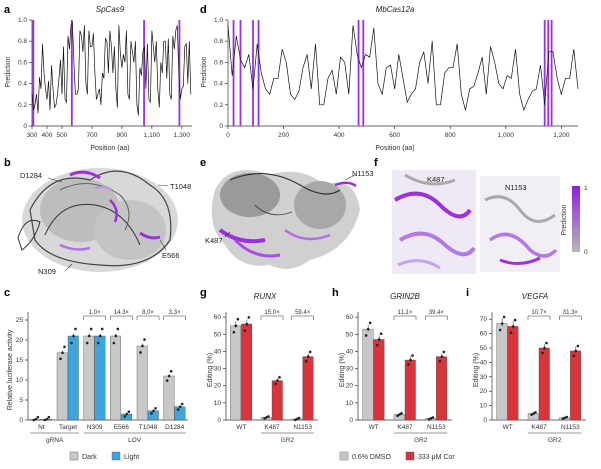  I want to click on panel-i-label: i, so click(467, 293).